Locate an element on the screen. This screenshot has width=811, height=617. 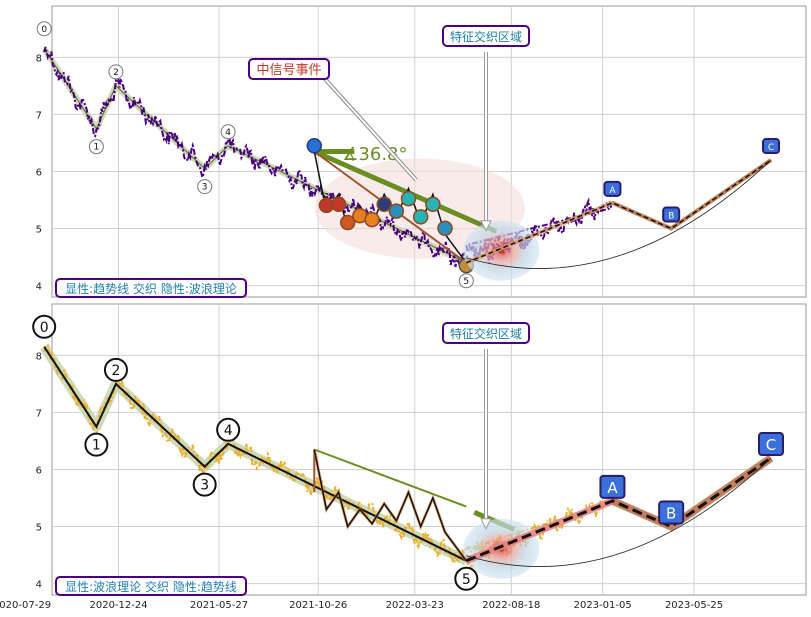
x-tick-label: 2021-10-26 is located at coordinates (318, 605).